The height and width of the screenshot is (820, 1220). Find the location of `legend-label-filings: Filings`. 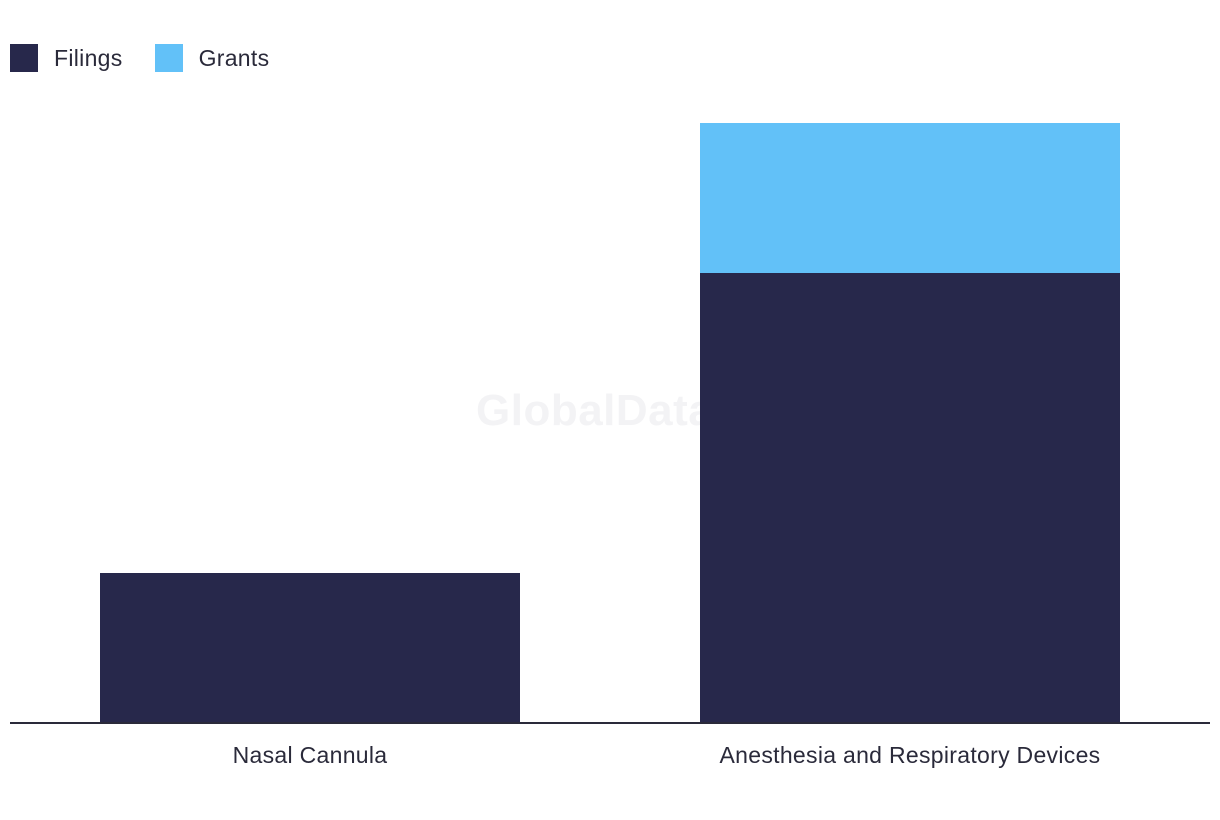

legend-label-filings: Filings is located at coordinates (88, 57).